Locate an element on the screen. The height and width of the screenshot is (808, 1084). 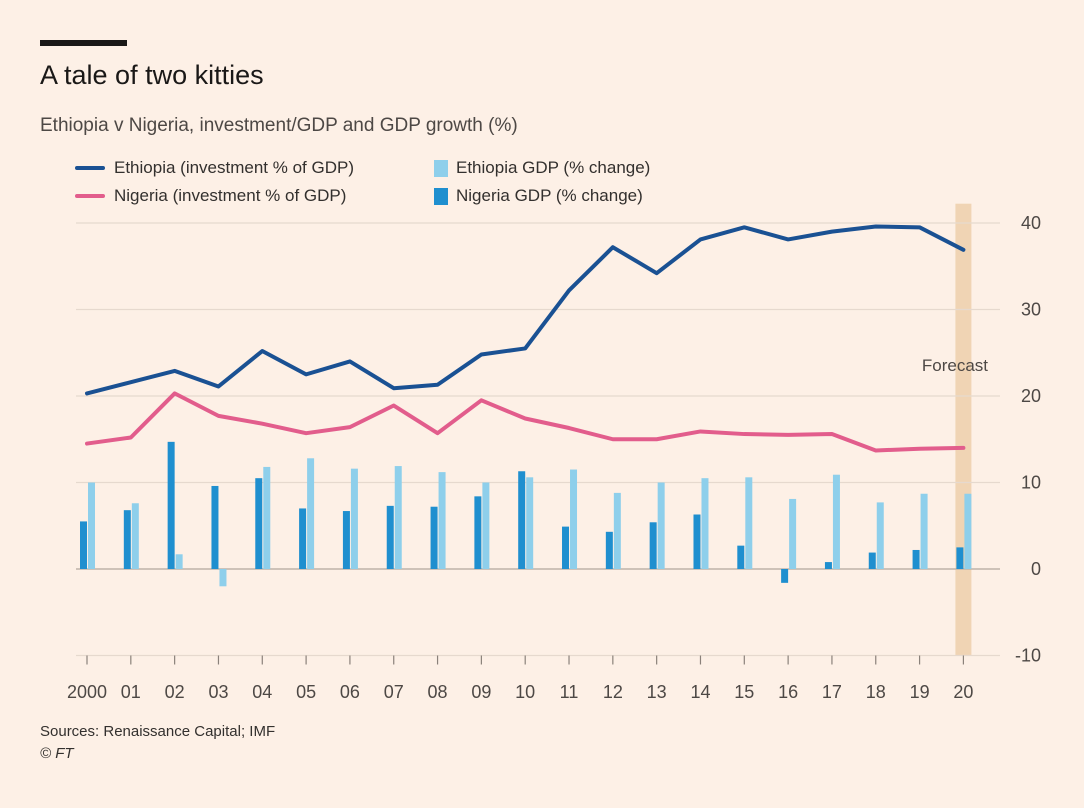
x-tick-label-13: 13 is located at coordinates (657, 692).